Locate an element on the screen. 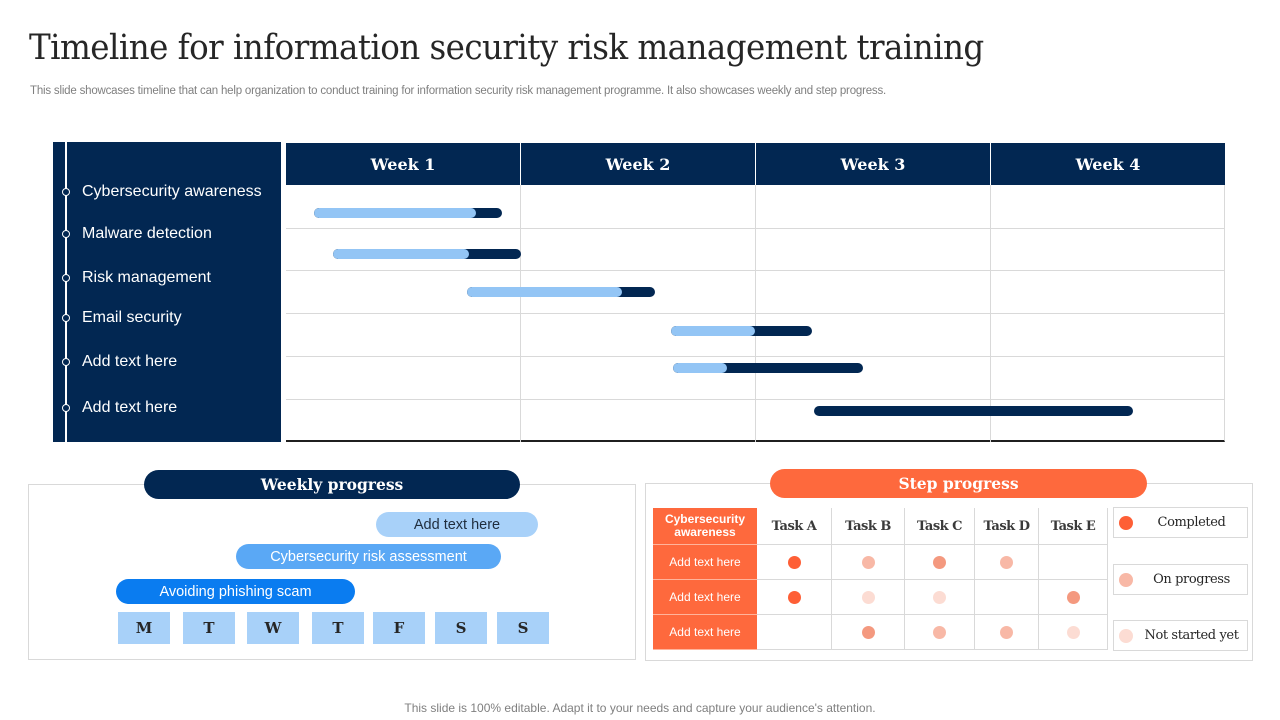 The image size is (1280, 720). task-column-header: Task E is located at coordinates (1073, 526).